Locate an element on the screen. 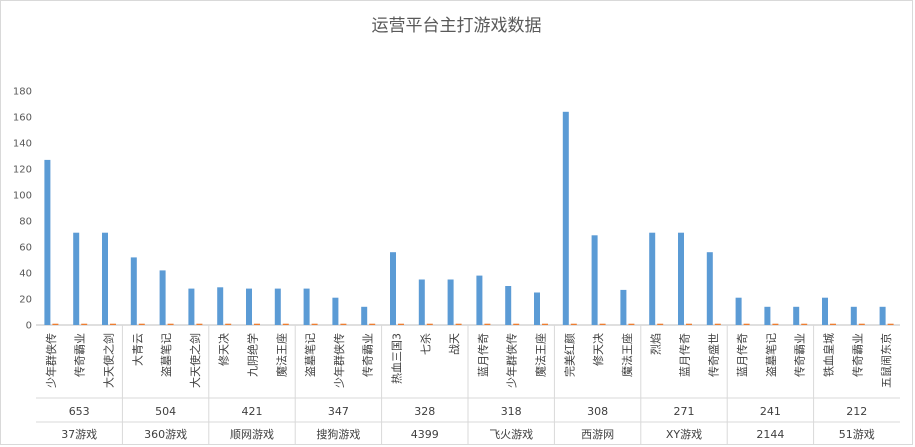  y-tick-label: 40 is located at coordinates (25, 274).